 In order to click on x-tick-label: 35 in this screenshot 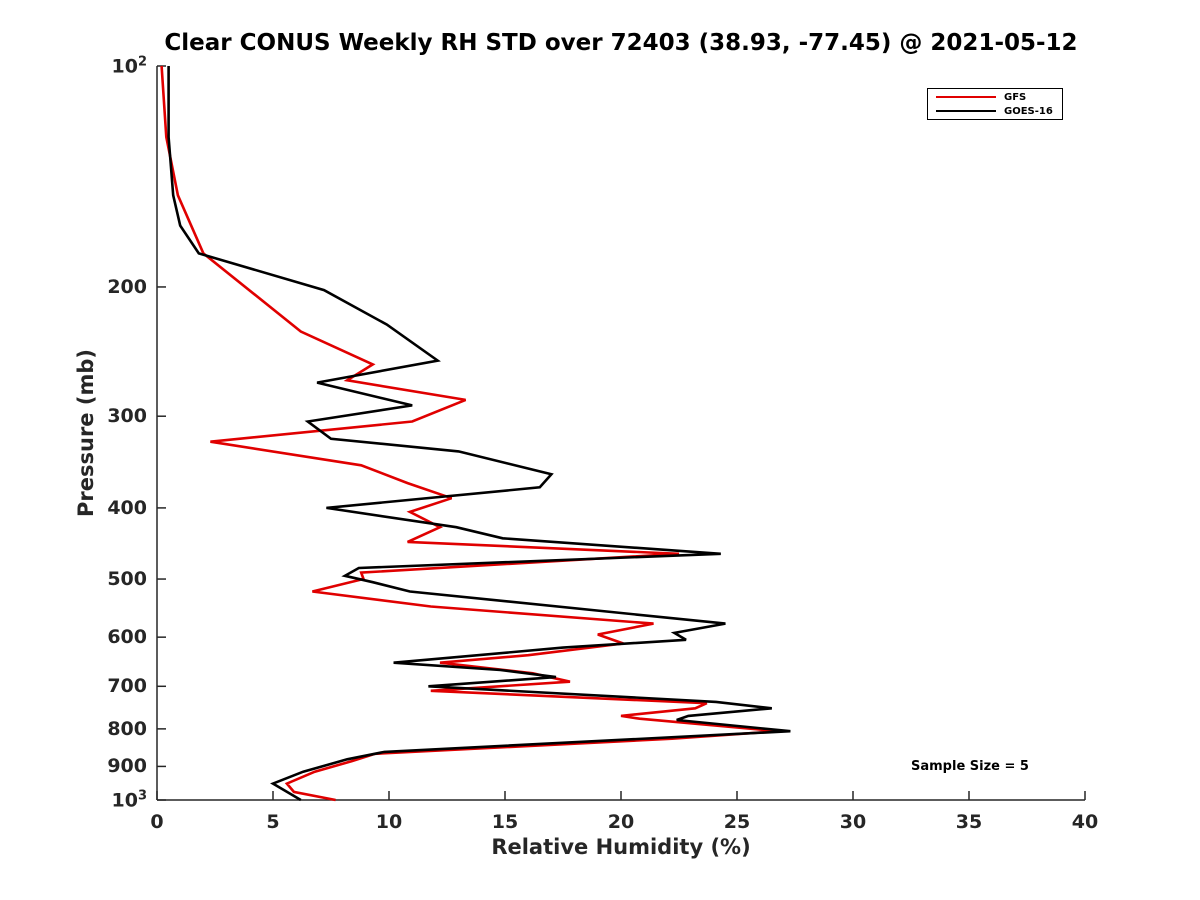, I will do `click(969, 822)`.